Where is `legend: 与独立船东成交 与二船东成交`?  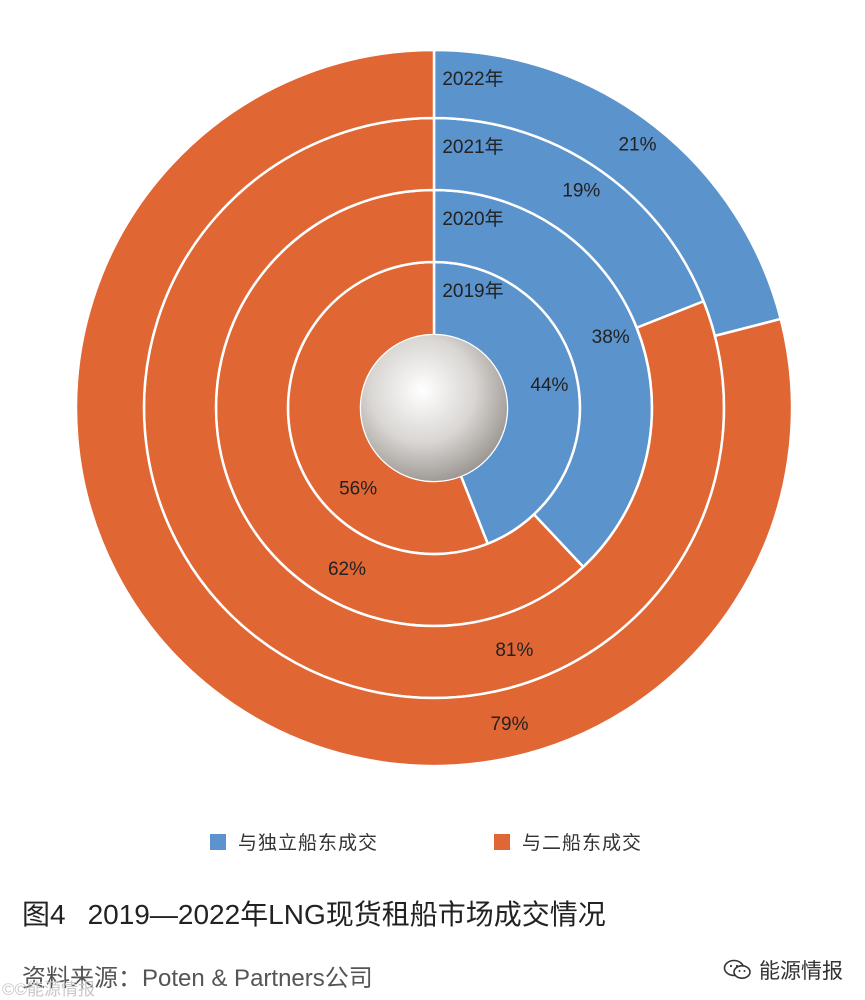
legend: 与独立船东成交 与二船东成交 is located at coordinates (432, 843).